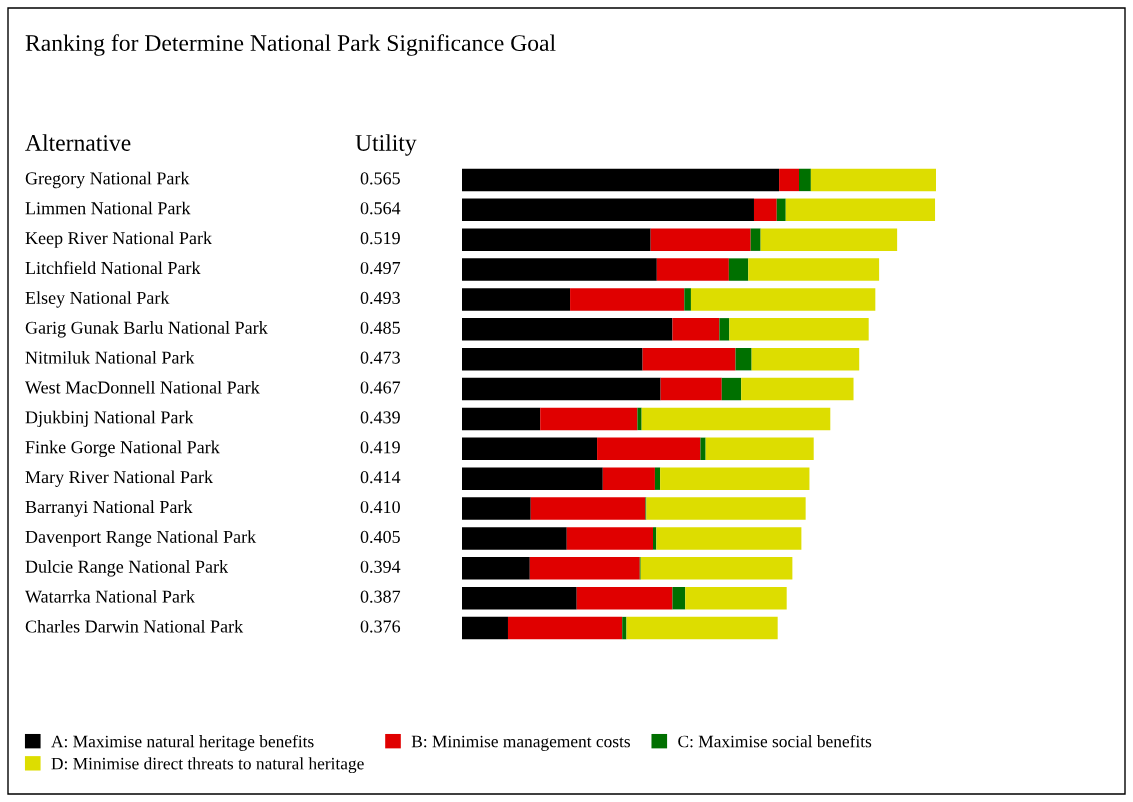 The image size is (1133, 802). I want to click on y-tick-label: Elsey National Park, so click(97, 299).